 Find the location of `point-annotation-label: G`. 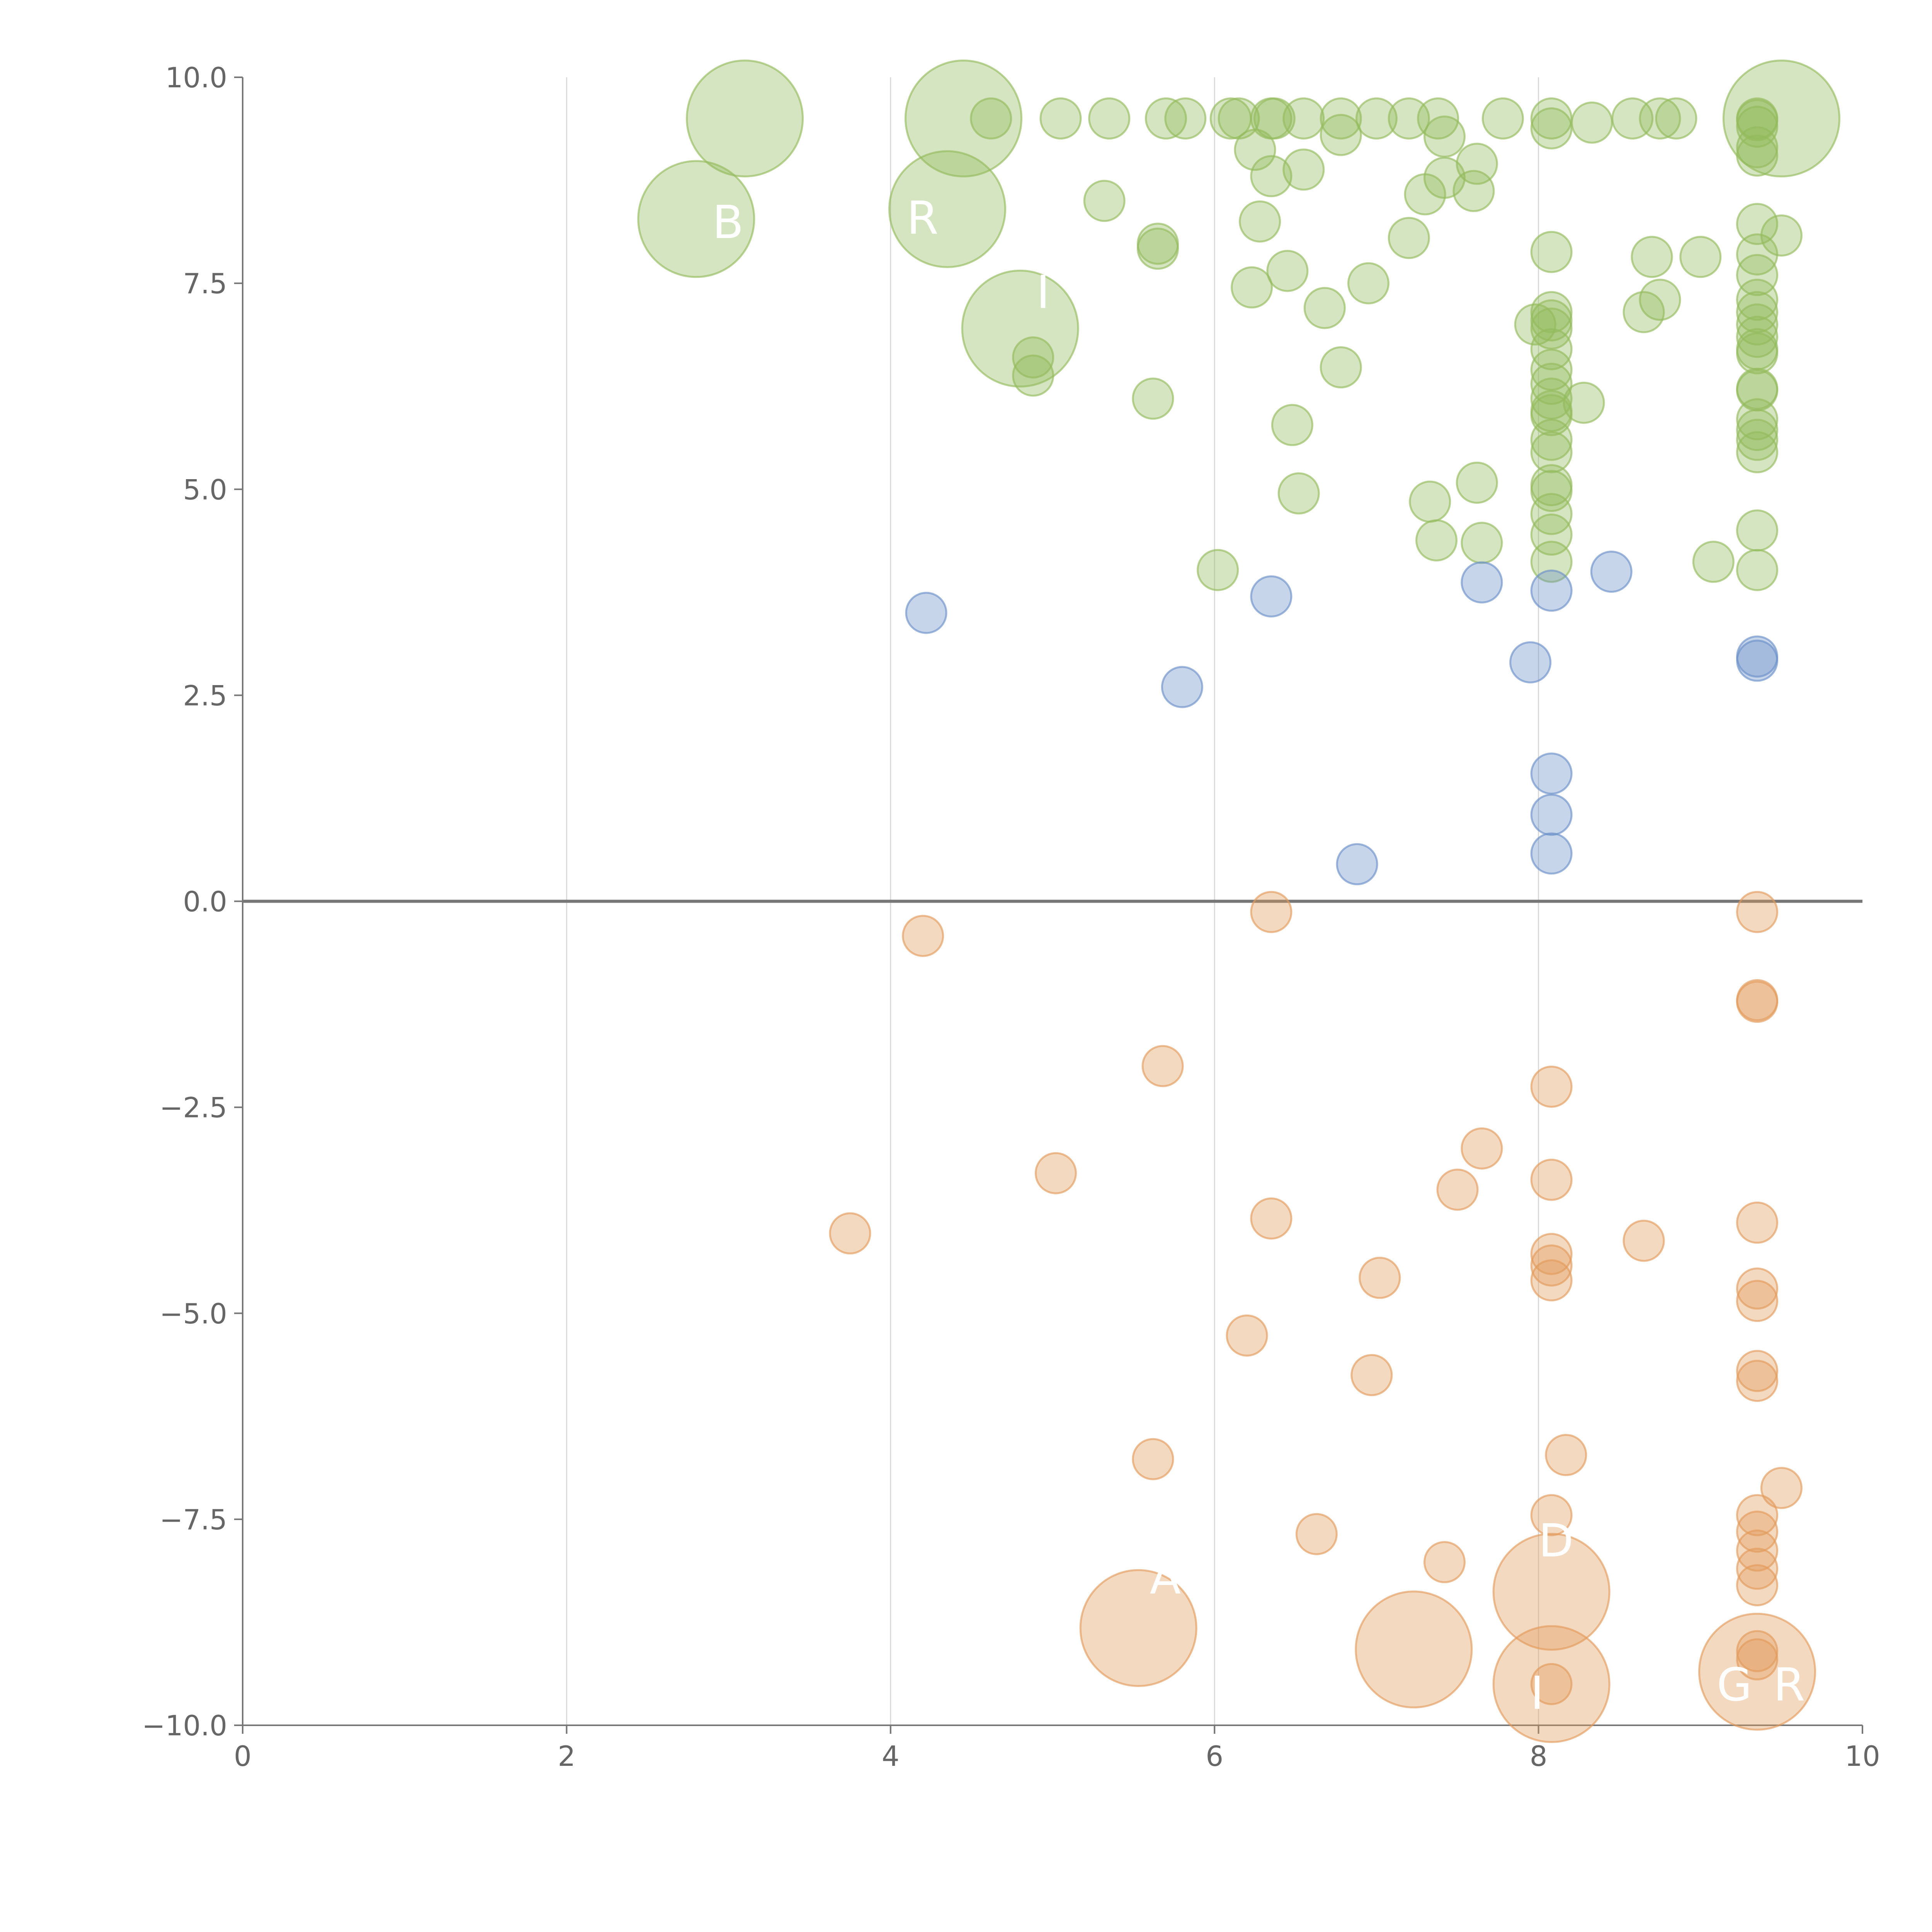

point-annotation-label: G is located at coordinates (1735, 1685).